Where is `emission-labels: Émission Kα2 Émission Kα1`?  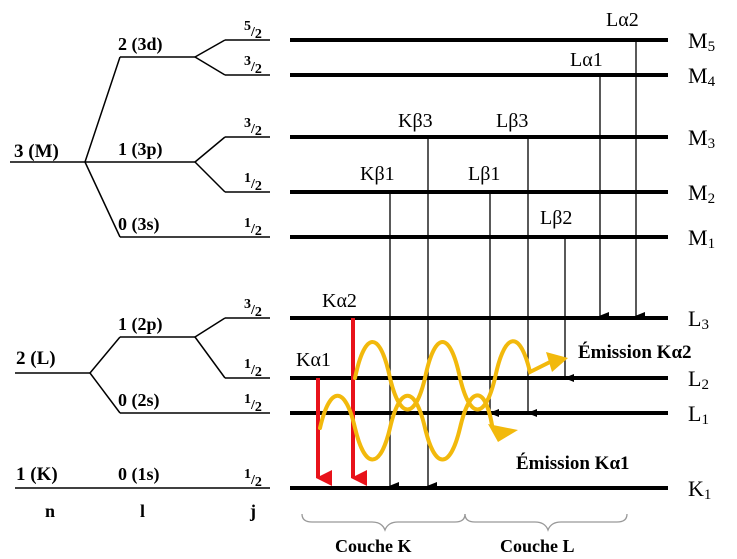
emission-labels: Émission Kα2 Émission Kα1 is located at coordinates (604, 407).